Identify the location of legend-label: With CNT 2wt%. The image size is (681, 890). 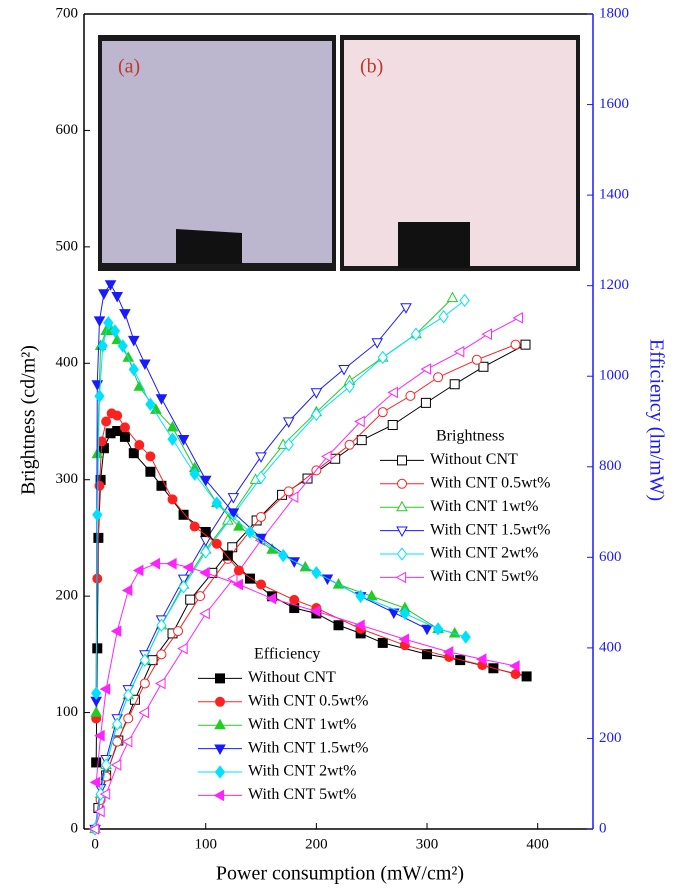
(302, 771).